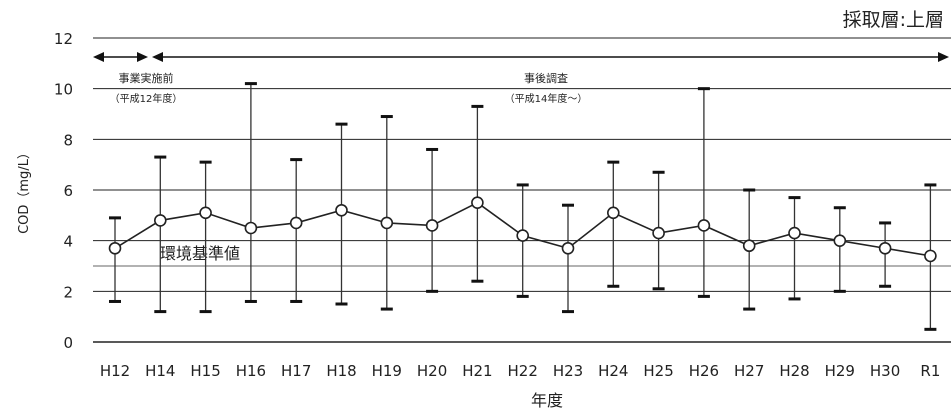 This screenshot has width=951, height=414. Describe the element at coordinates (523, 371) in the screenshot. I see `x-tick-label: H22` at that location.